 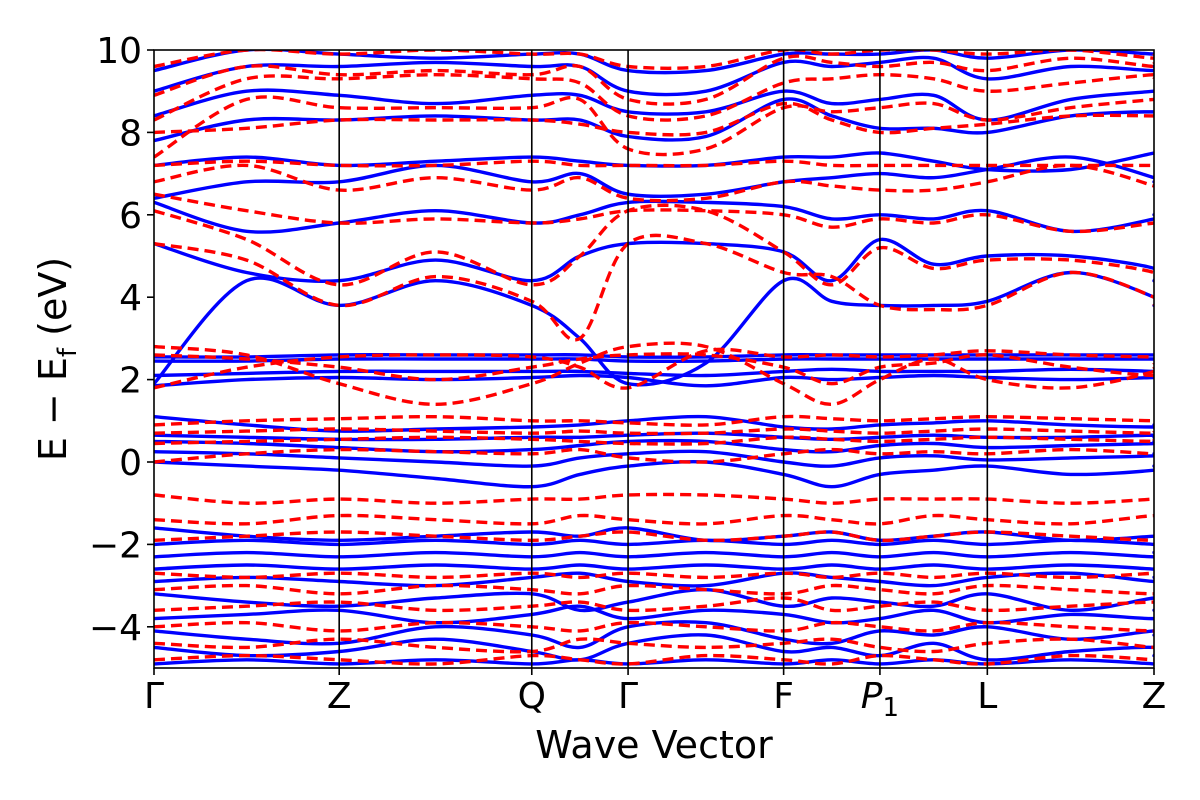 I want to click on y-axis-title: E − Ef (eV), so click(x=57, y=359).